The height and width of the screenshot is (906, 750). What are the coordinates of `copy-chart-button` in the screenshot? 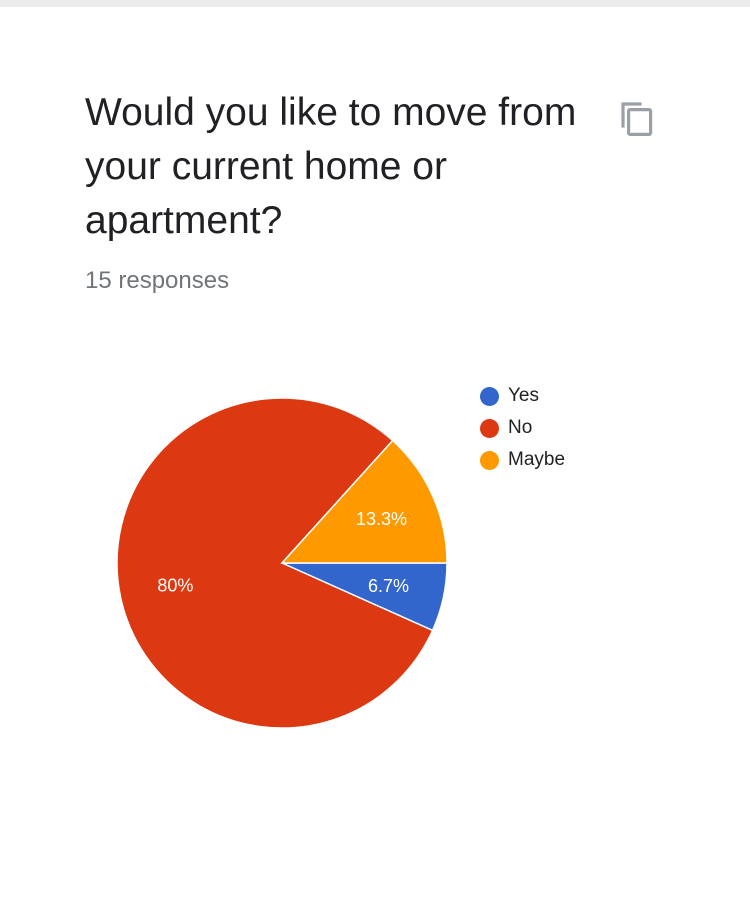 It's located at (637, 119).